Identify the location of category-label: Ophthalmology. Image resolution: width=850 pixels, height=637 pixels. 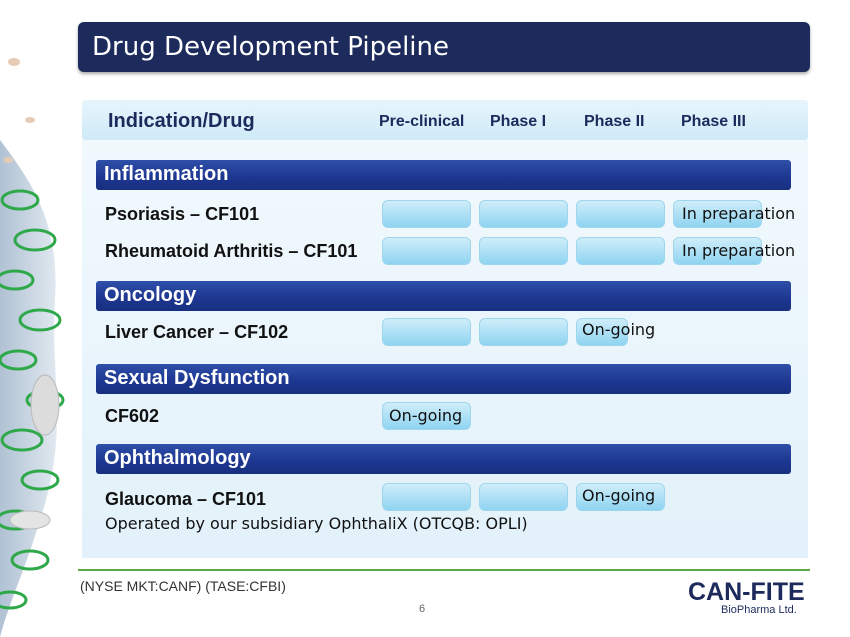
(177, 458).